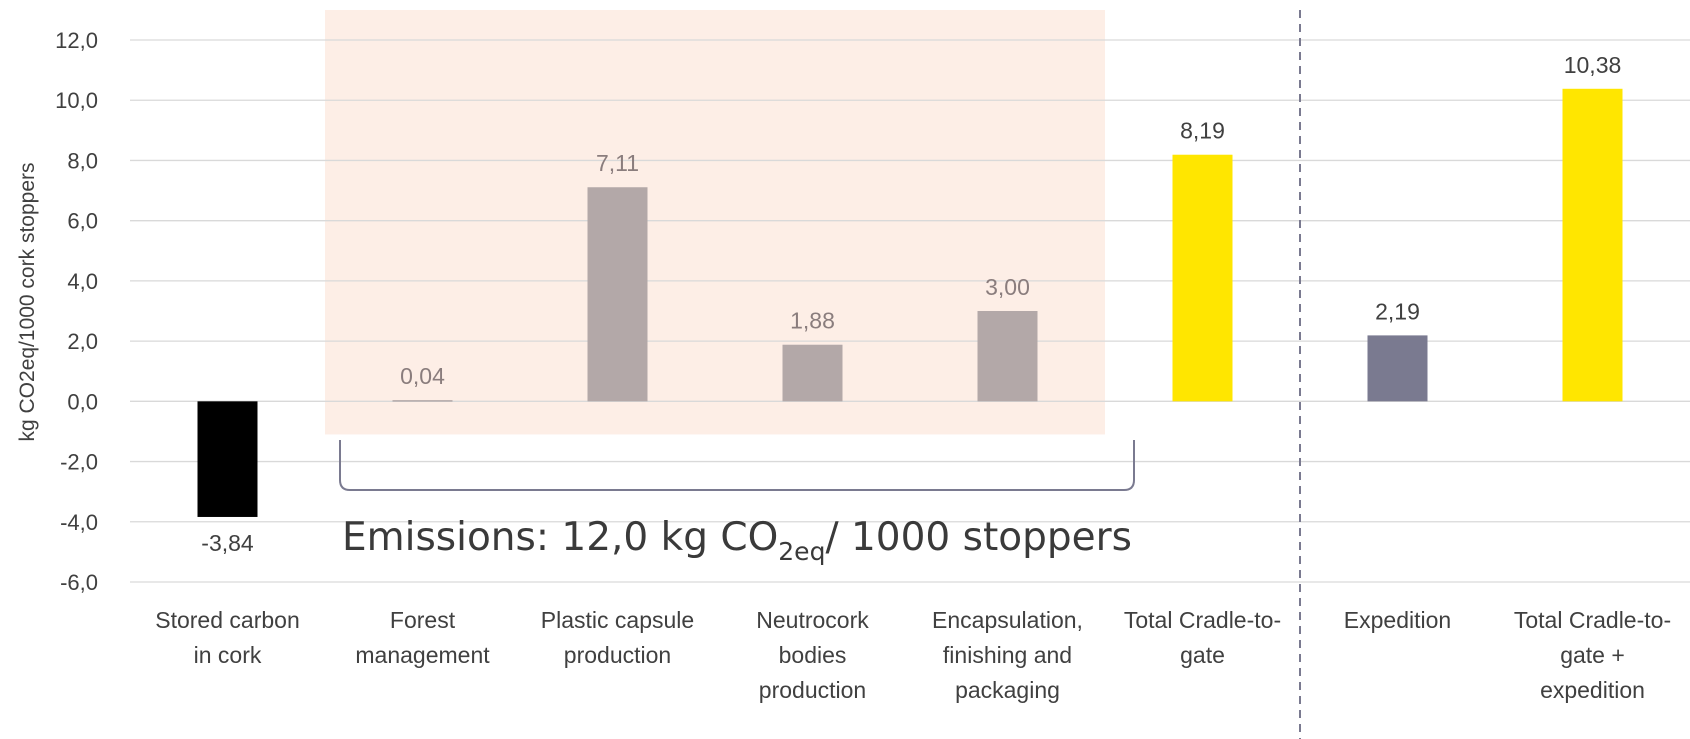 This screenshot has width=1690, height=739. Describe the element at coordinates (423, 620) in the screenshot. I see `category-label-line: Forest` at that location.